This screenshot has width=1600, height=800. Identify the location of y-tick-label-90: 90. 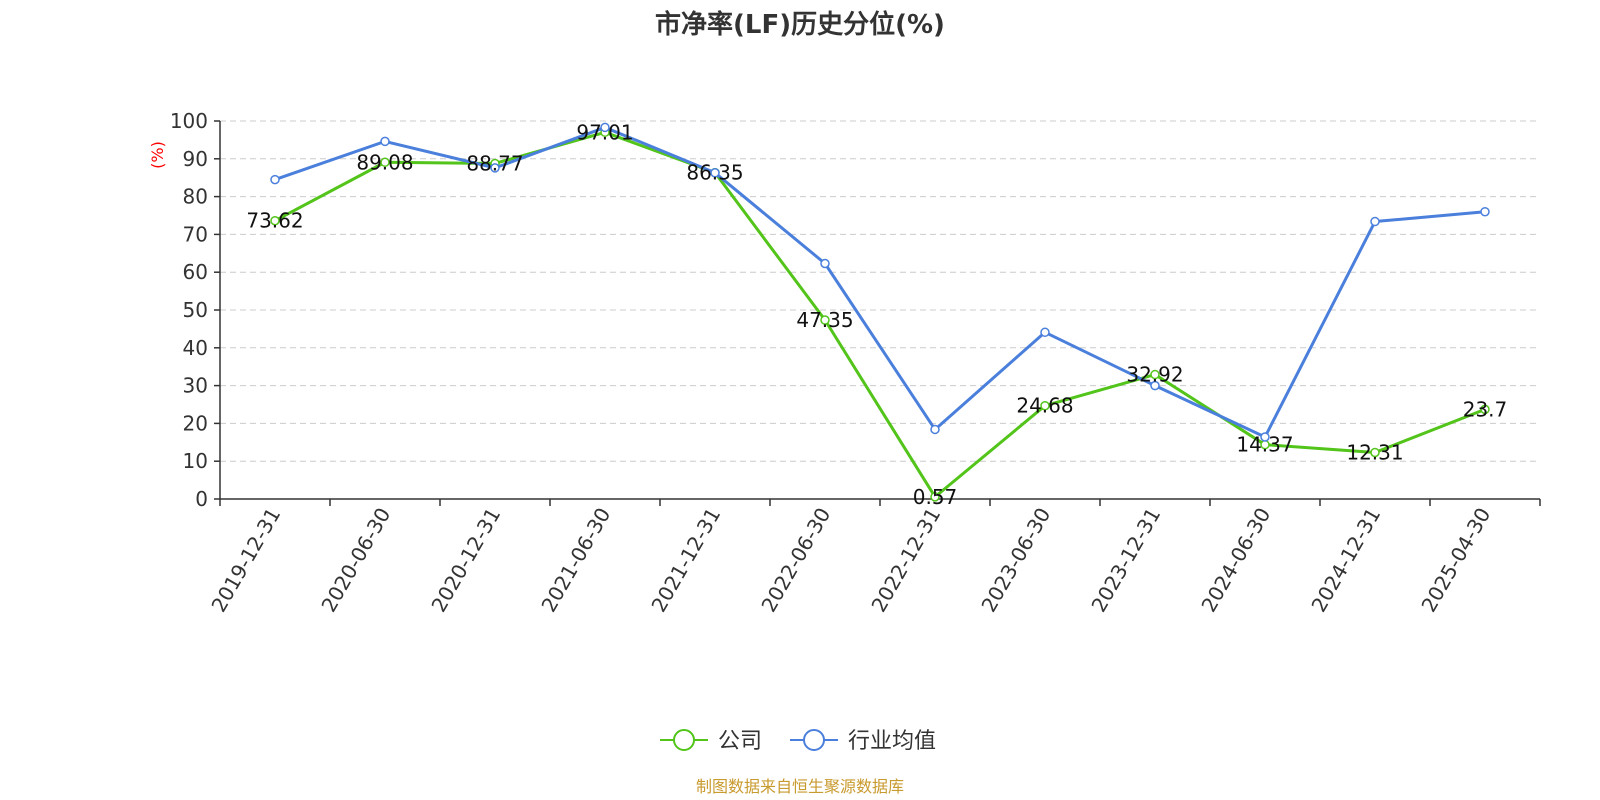
(195, 159).